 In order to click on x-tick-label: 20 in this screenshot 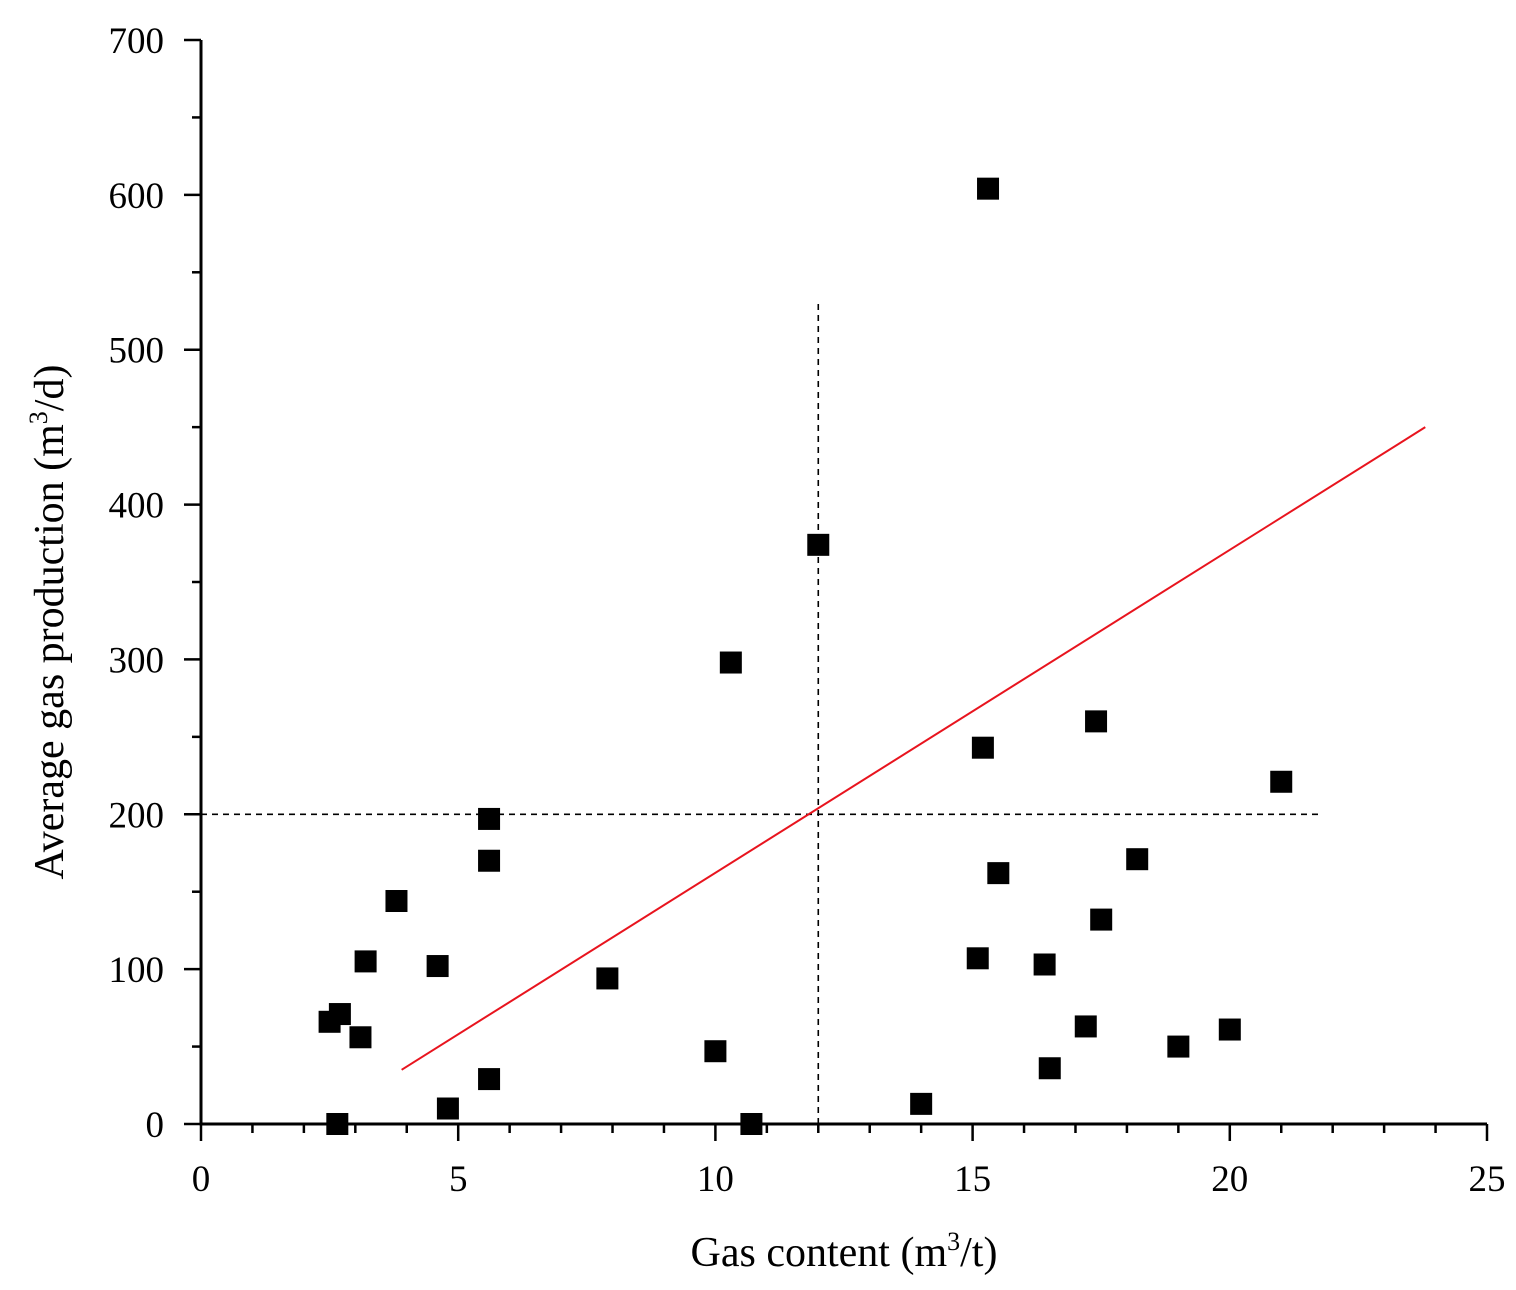, I will do `click(1229, 1179)`.